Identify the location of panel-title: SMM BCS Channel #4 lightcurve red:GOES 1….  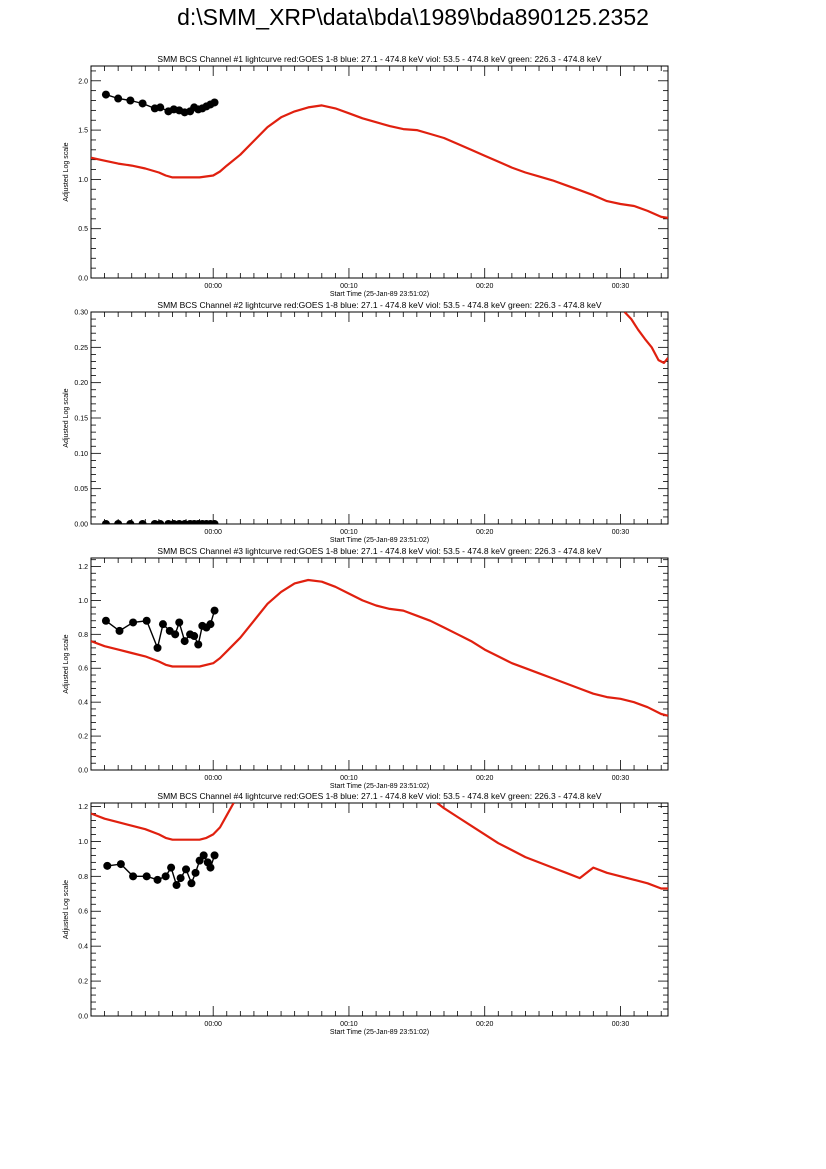
(379, 796).